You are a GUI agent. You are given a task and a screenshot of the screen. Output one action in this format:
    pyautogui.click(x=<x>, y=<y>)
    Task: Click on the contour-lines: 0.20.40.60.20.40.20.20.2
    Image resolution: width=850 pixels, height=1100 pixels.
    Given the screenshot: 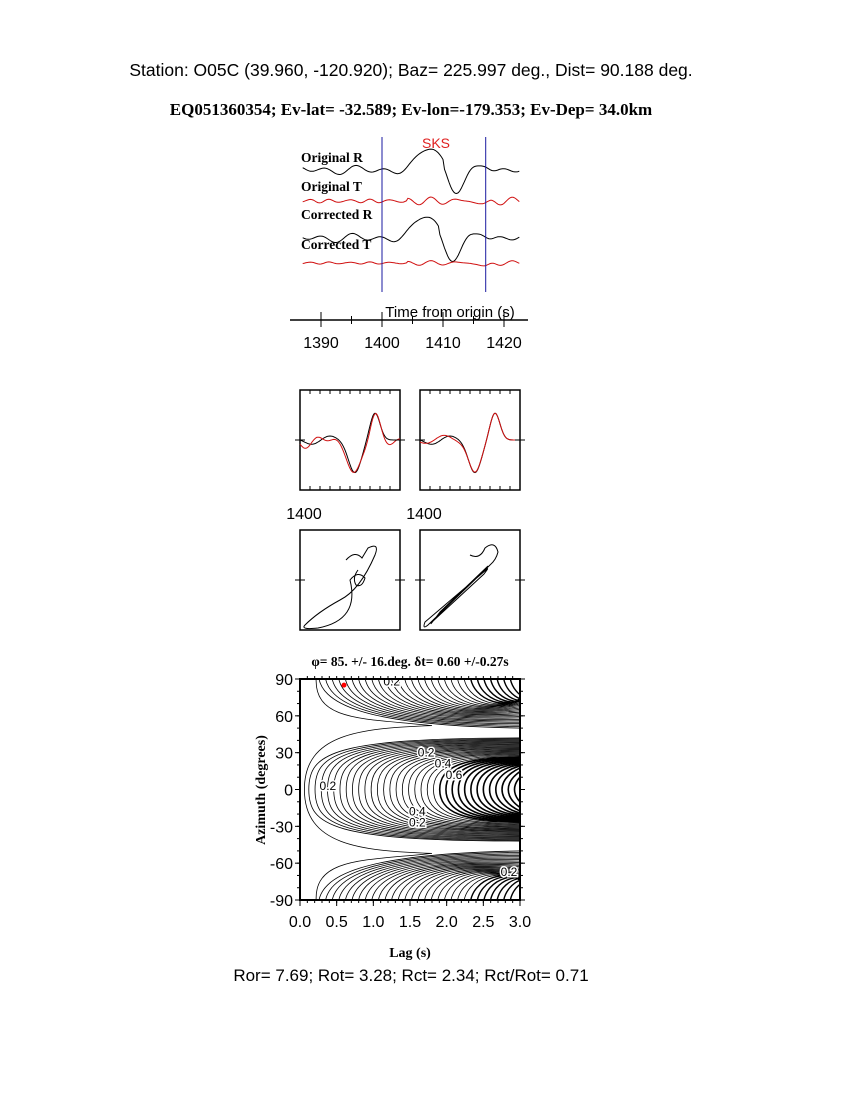 What is the action you would take?
    pyautogui.click(x=412, y=787)
    